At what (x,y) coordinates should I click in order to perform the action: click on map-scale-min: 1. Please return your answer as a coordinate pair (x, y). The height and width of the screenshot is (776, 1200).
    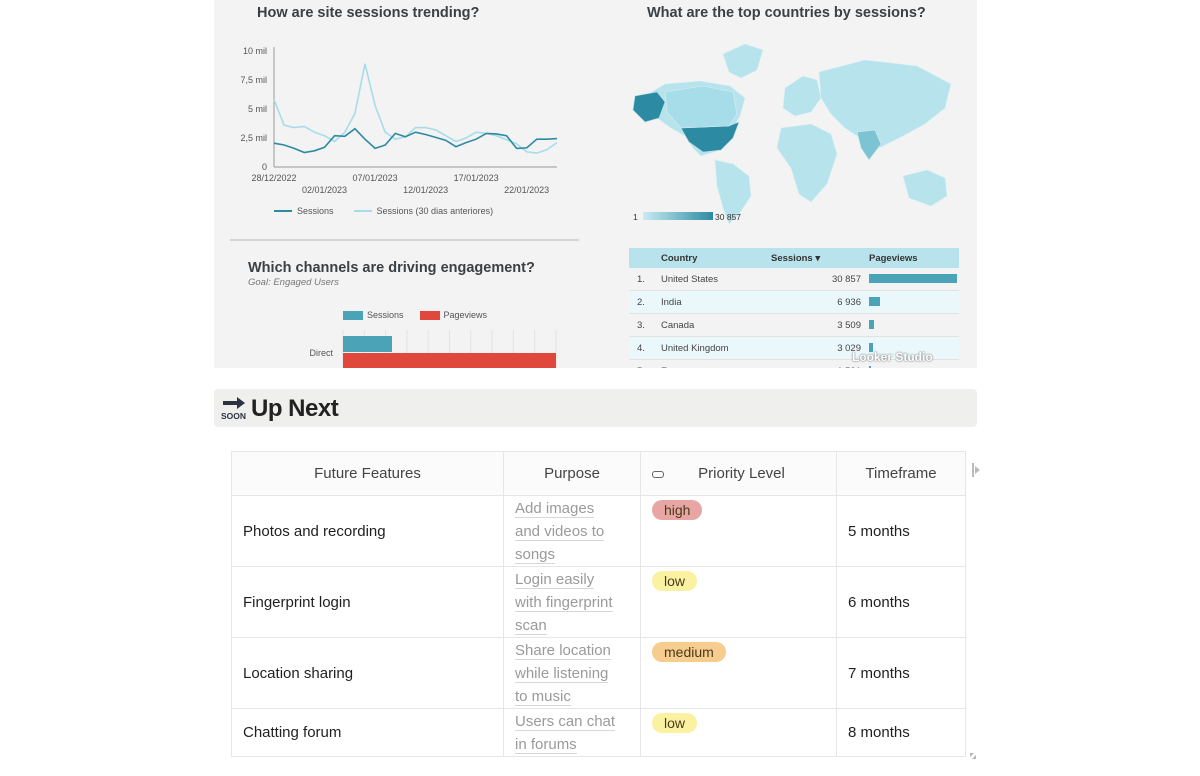
    Looking at the image, I should click on (635, 217).